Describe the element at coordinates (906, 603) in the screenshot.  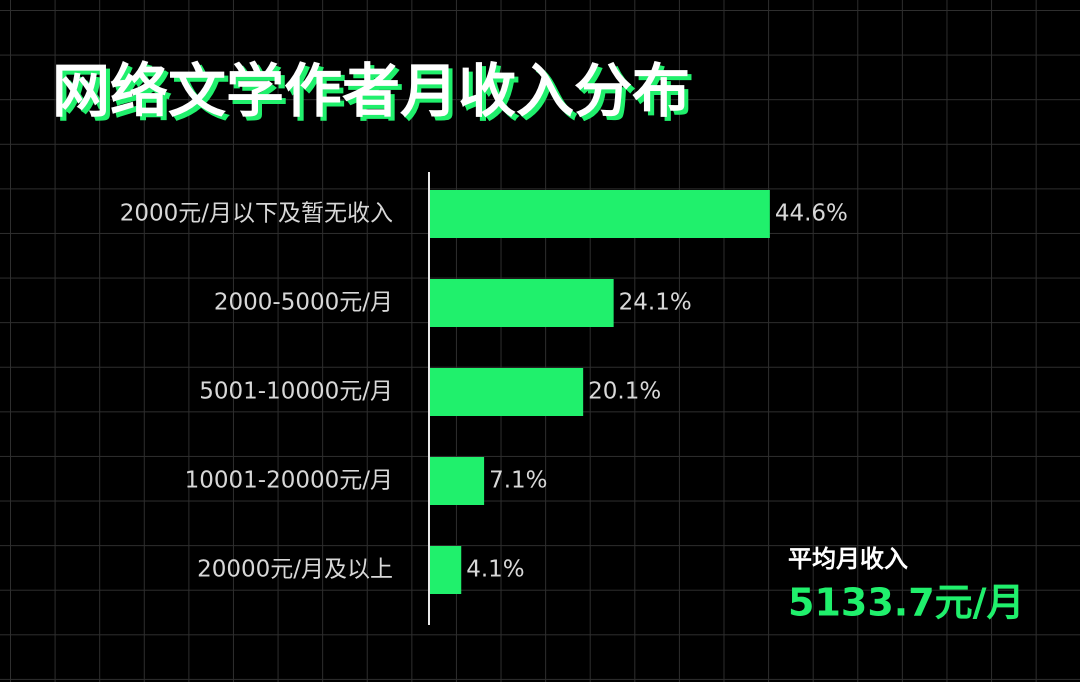
I see `annotation-value: 5133.7元/月` at that location.